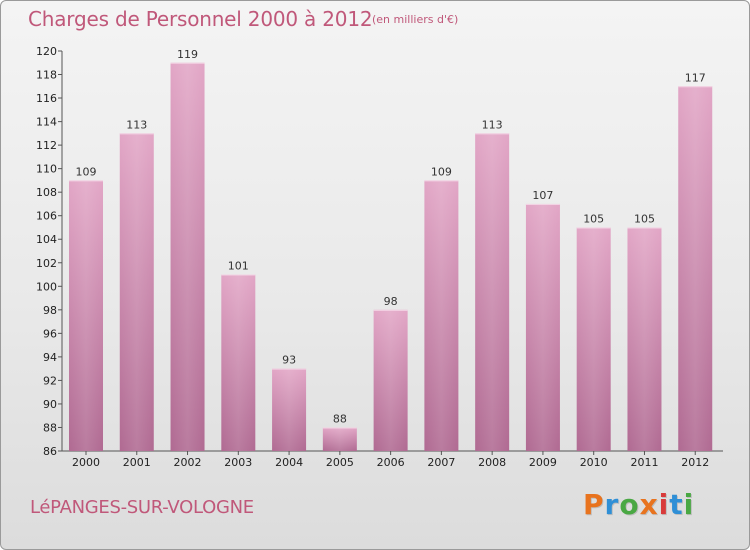  What do you see at coordinates (594, 462) in the screenshot?
I see `x-tick-label: 2010` at bounding box center [594, 462].